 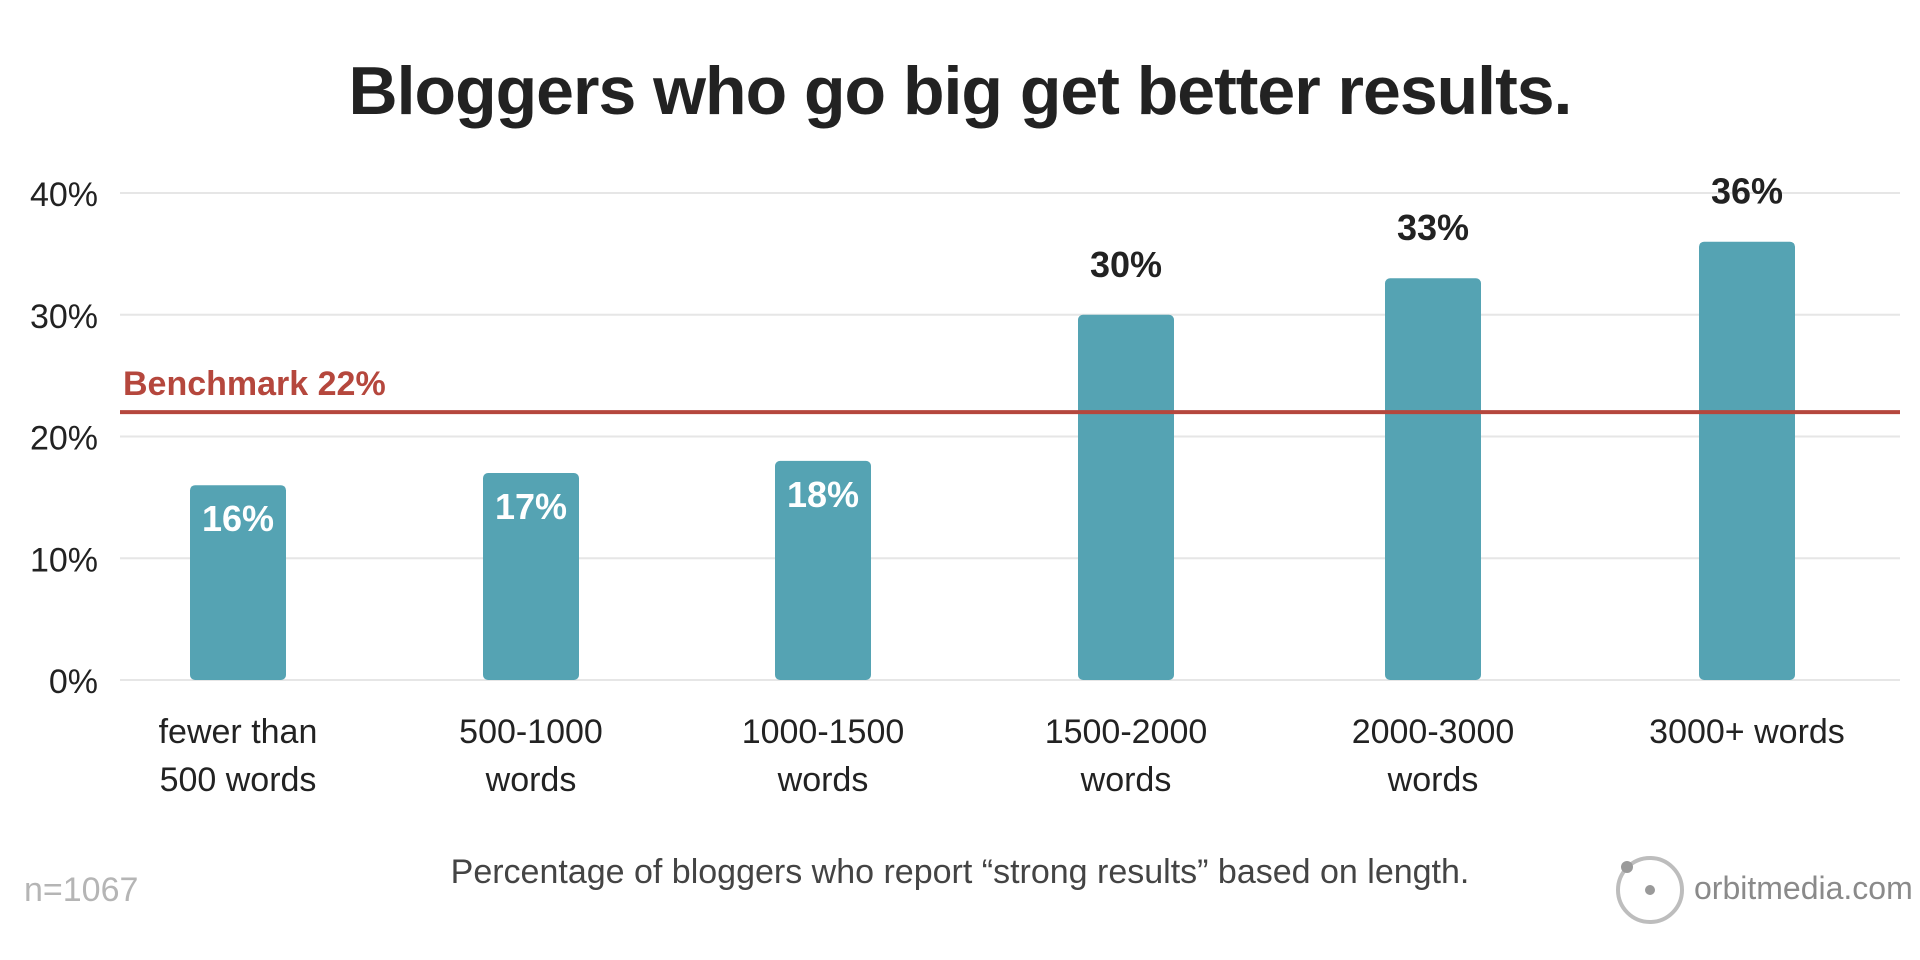 What do you see at coordinates (531, 732) in the screenshot?
I see `x-tick-label: 500-1000` at bounding box center [531, 732].